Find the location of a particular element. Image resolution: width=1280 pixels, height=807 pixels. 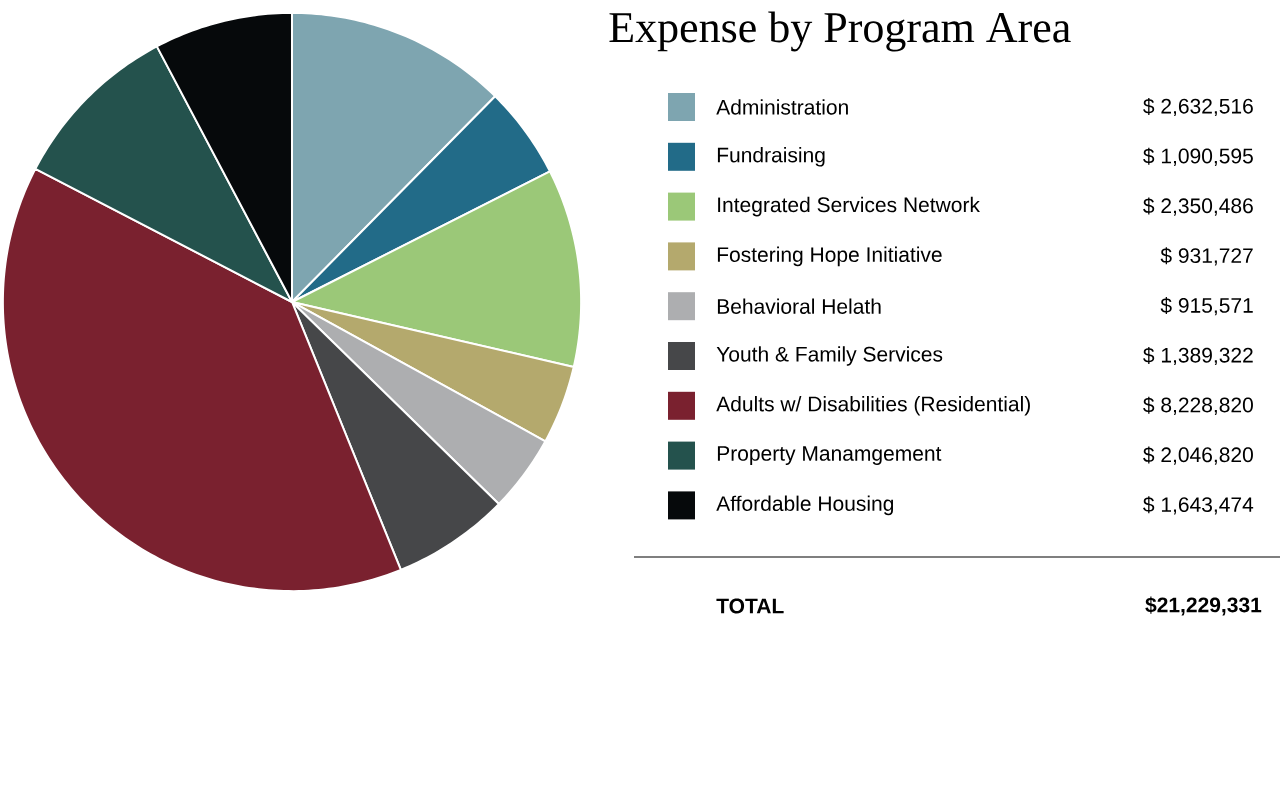

data-label: $ 1,389,322 is located at coordinates (1198, 356).